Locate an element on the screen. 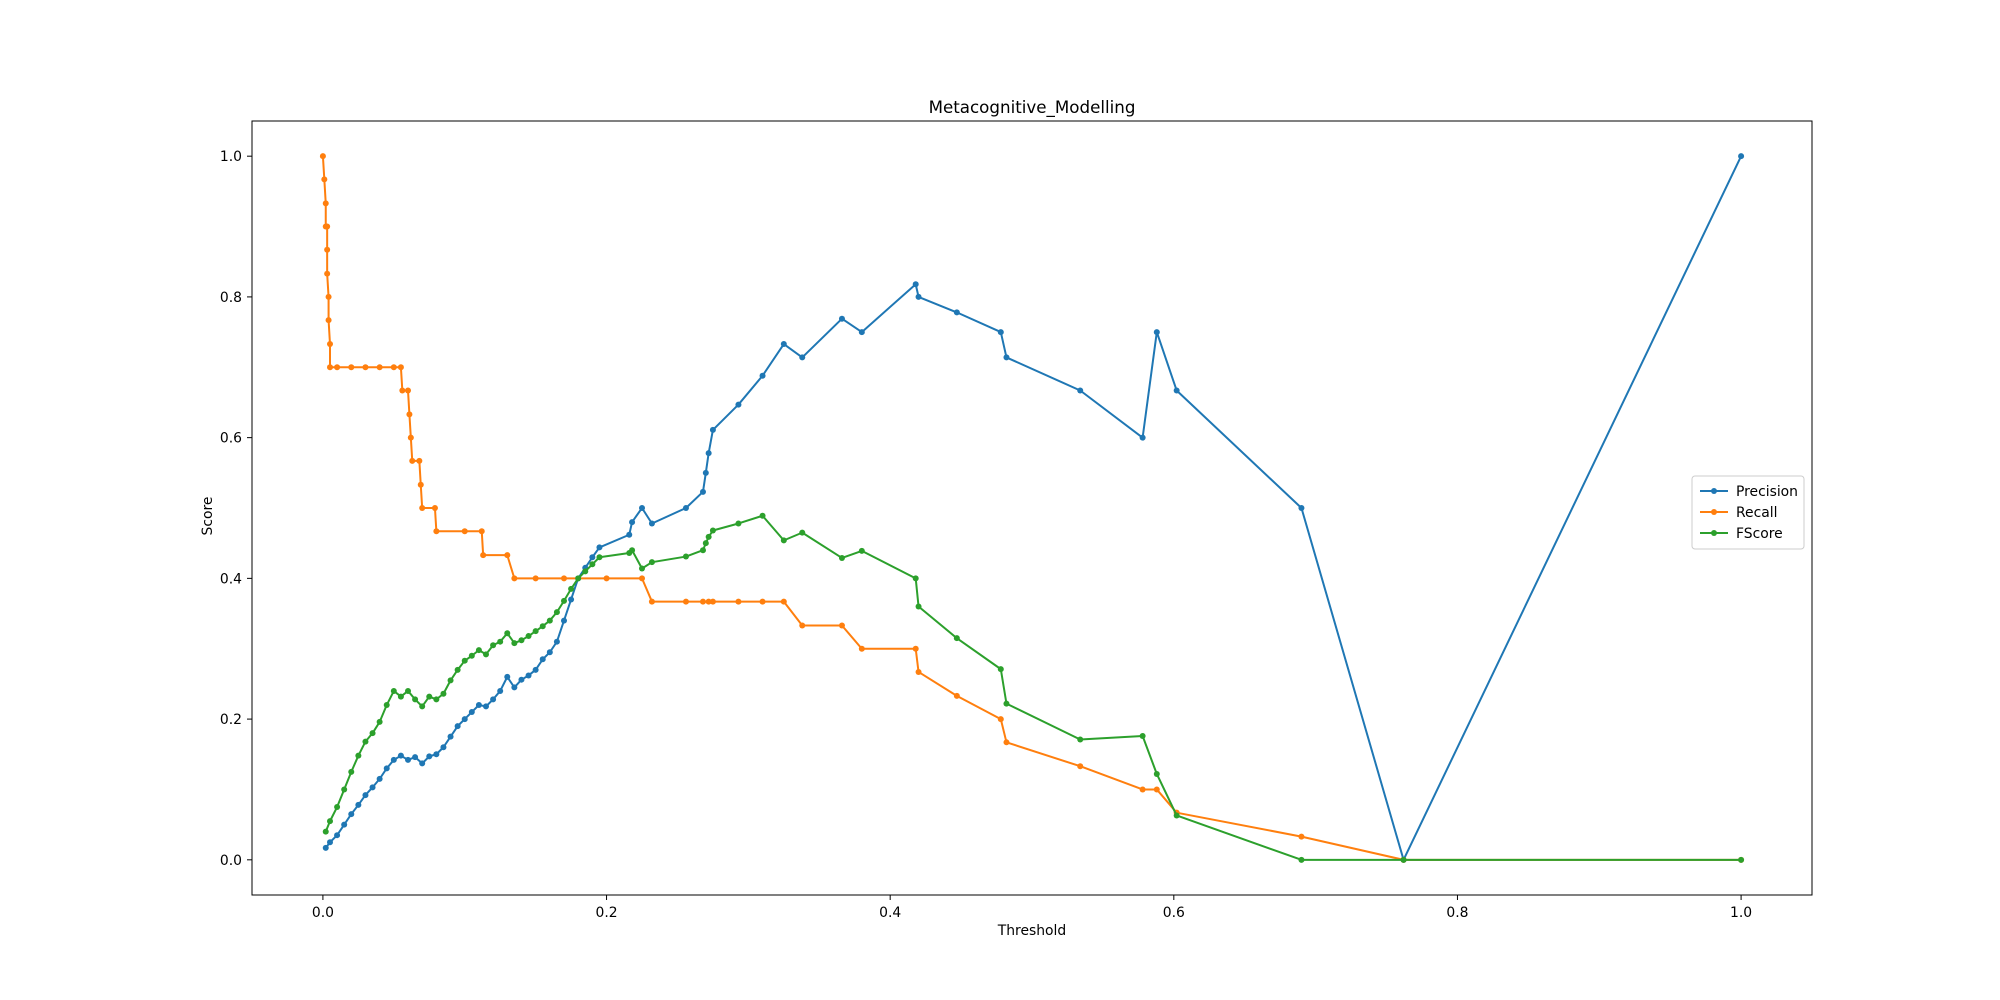 The height and width of the screenshot is (1000, 2000). legend-item-fscore: FScore is located at coordinates (1741, 534).